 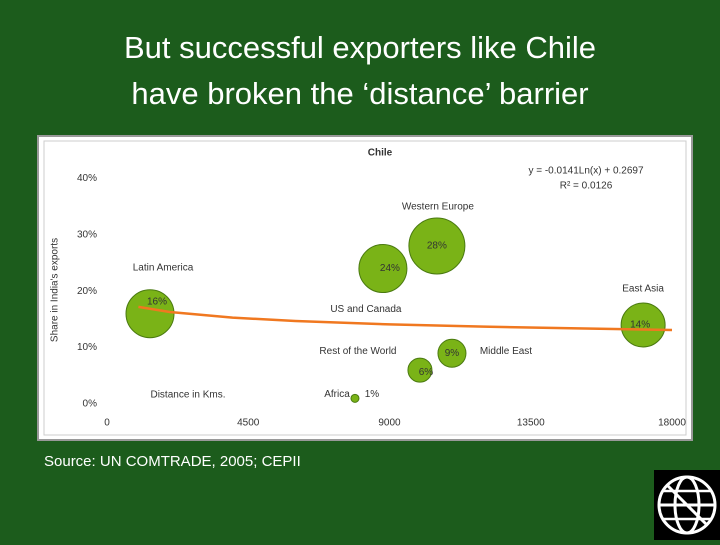 What do you see at coordinates (187, 395) in the screenshot?
I see `x-axis-label: Distance in Kms.` at bounding box center [187, 395].